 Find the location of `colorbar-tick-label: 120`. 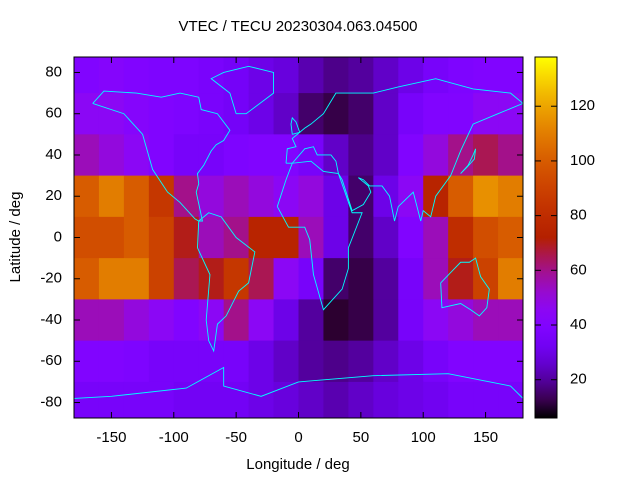

colorbar-tick-label: 120 is located at coordinates (582, 105).